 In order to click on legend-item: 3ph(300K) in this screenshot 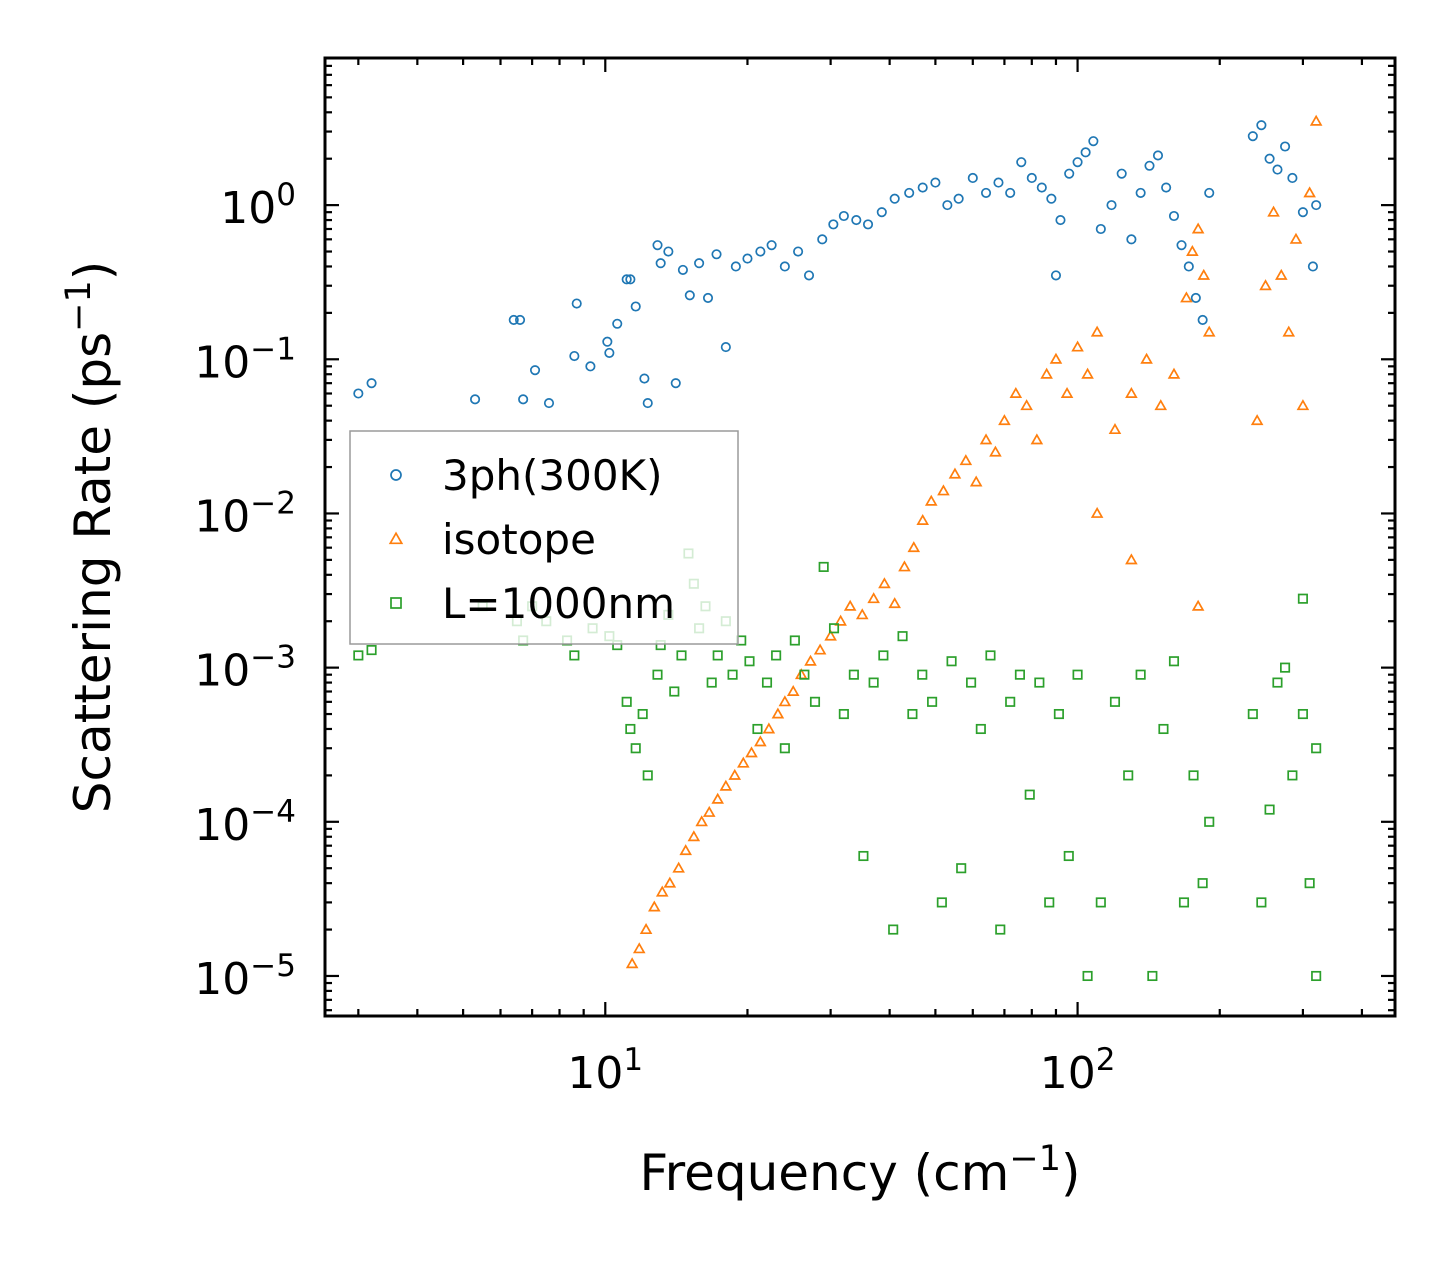, I will do `click(526, 475)`.